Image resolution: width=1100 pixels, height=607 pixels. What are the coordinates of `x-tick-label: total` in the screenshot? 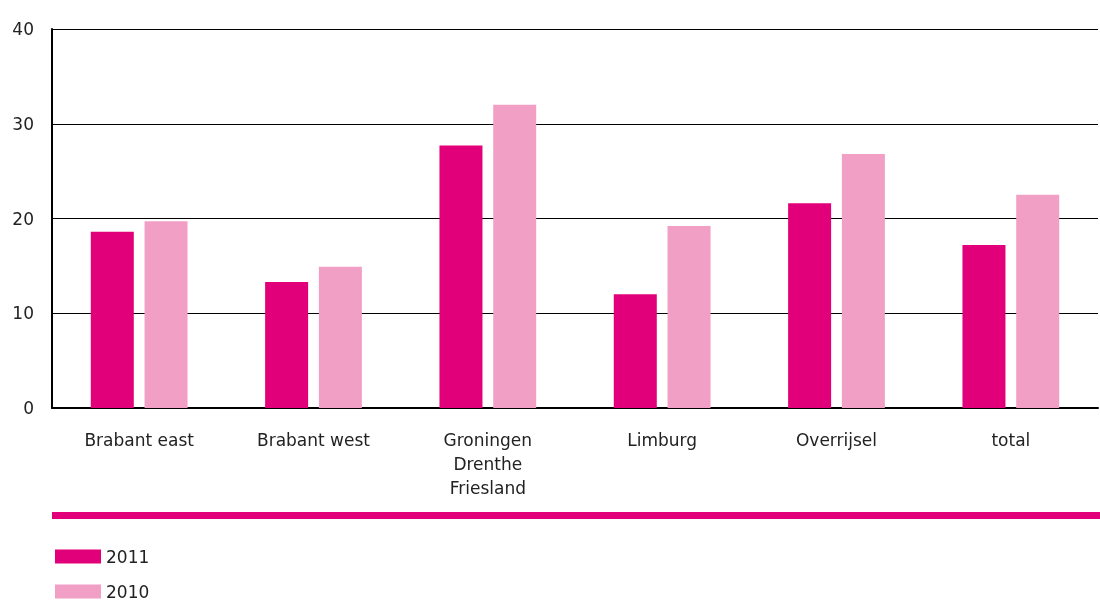 It's located at (1011, 440).